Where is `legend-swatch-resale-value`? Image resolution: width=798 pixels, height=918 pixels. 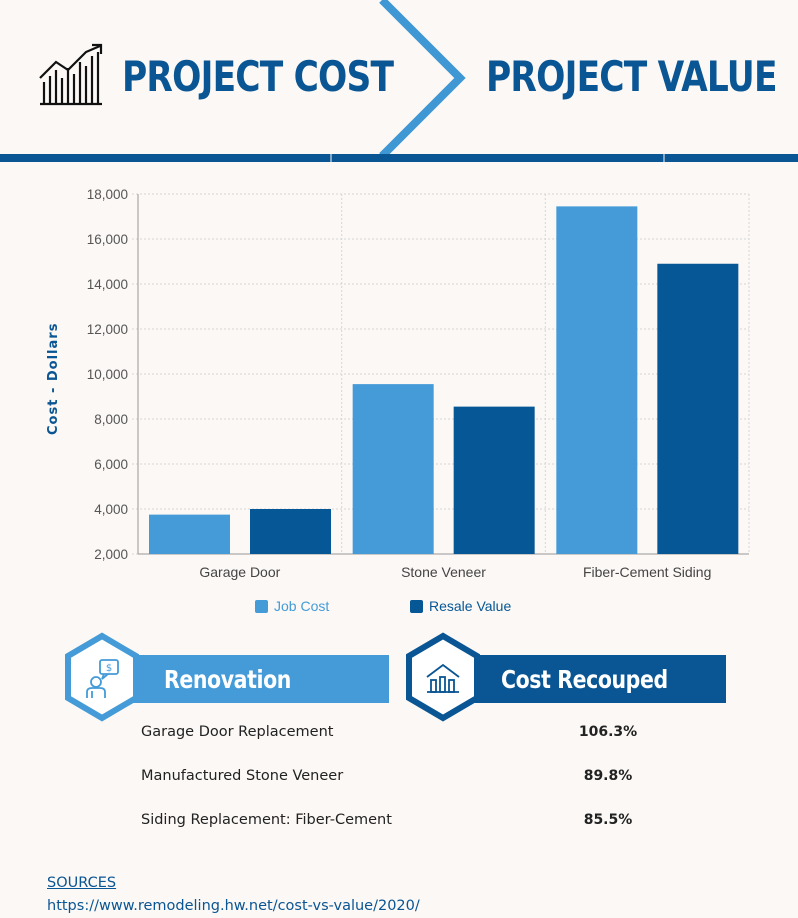
legend-swatch-resale-value is located at coordinates (416, 606).